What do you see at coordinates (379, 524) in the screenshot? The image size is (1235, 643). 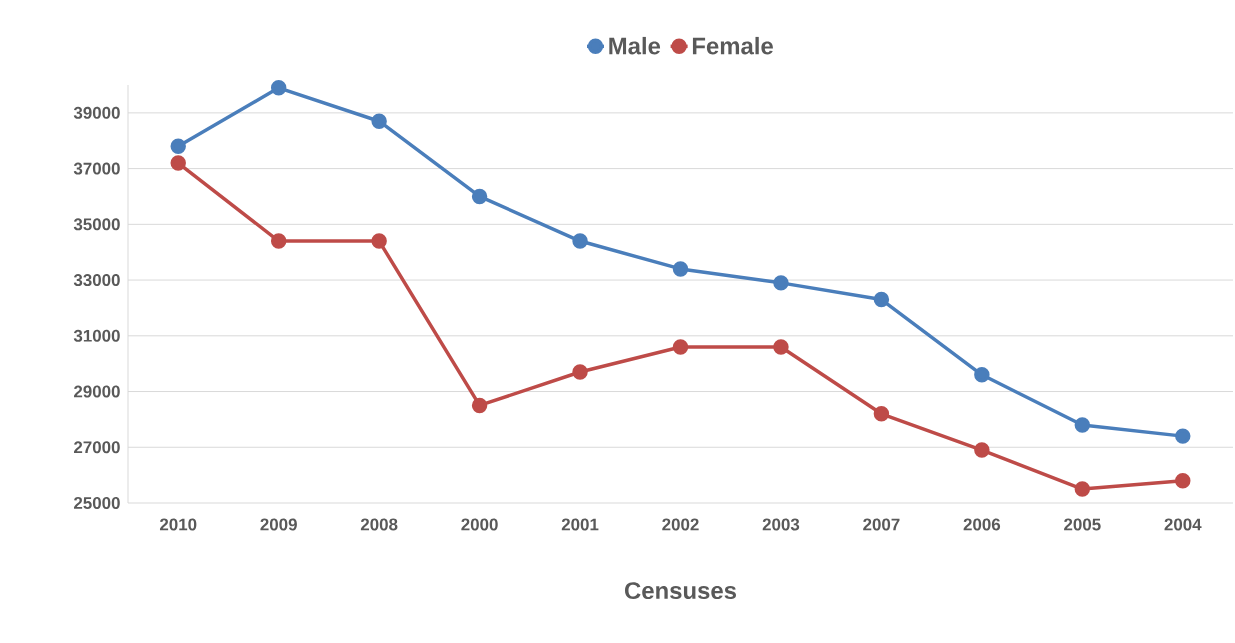 I see `x-tick-label: 2008` at bounding box center [379, 524].